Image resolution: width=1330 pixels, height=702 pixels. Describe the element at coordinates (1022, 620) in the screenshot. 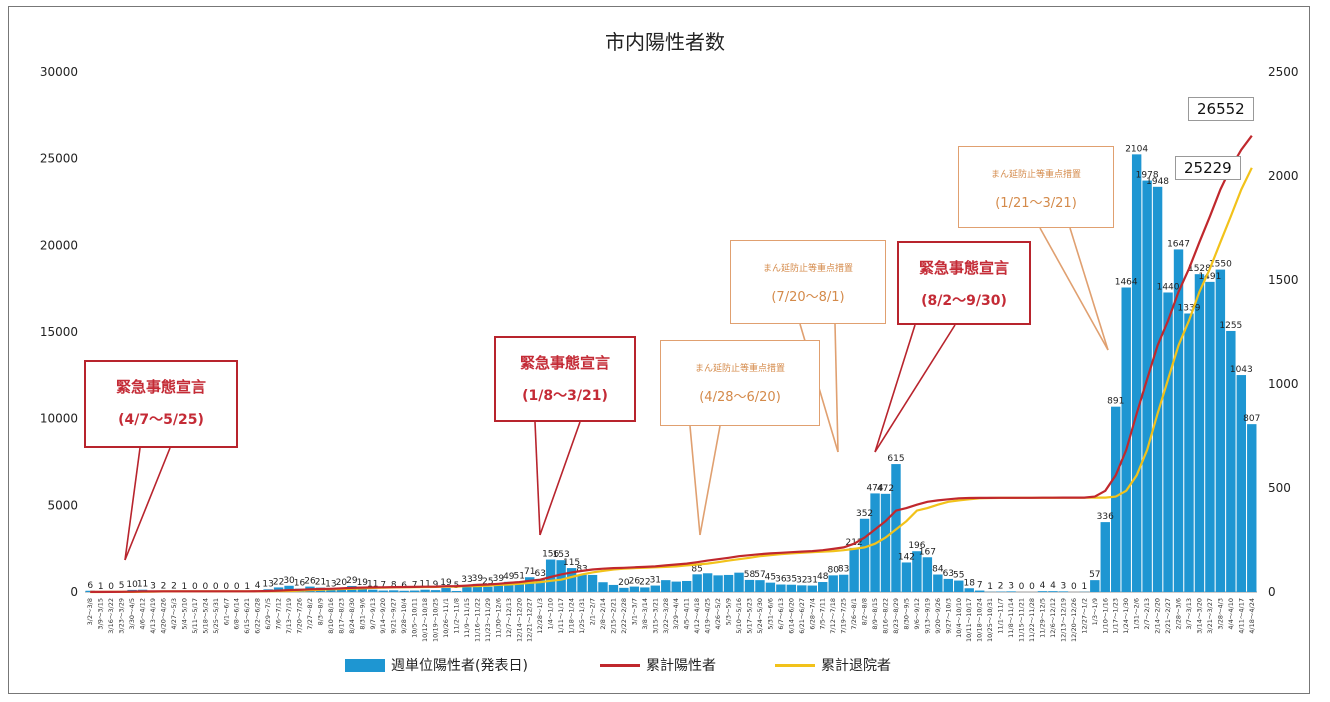

I see `x-tick-label: 11/15～11/21` at that location.